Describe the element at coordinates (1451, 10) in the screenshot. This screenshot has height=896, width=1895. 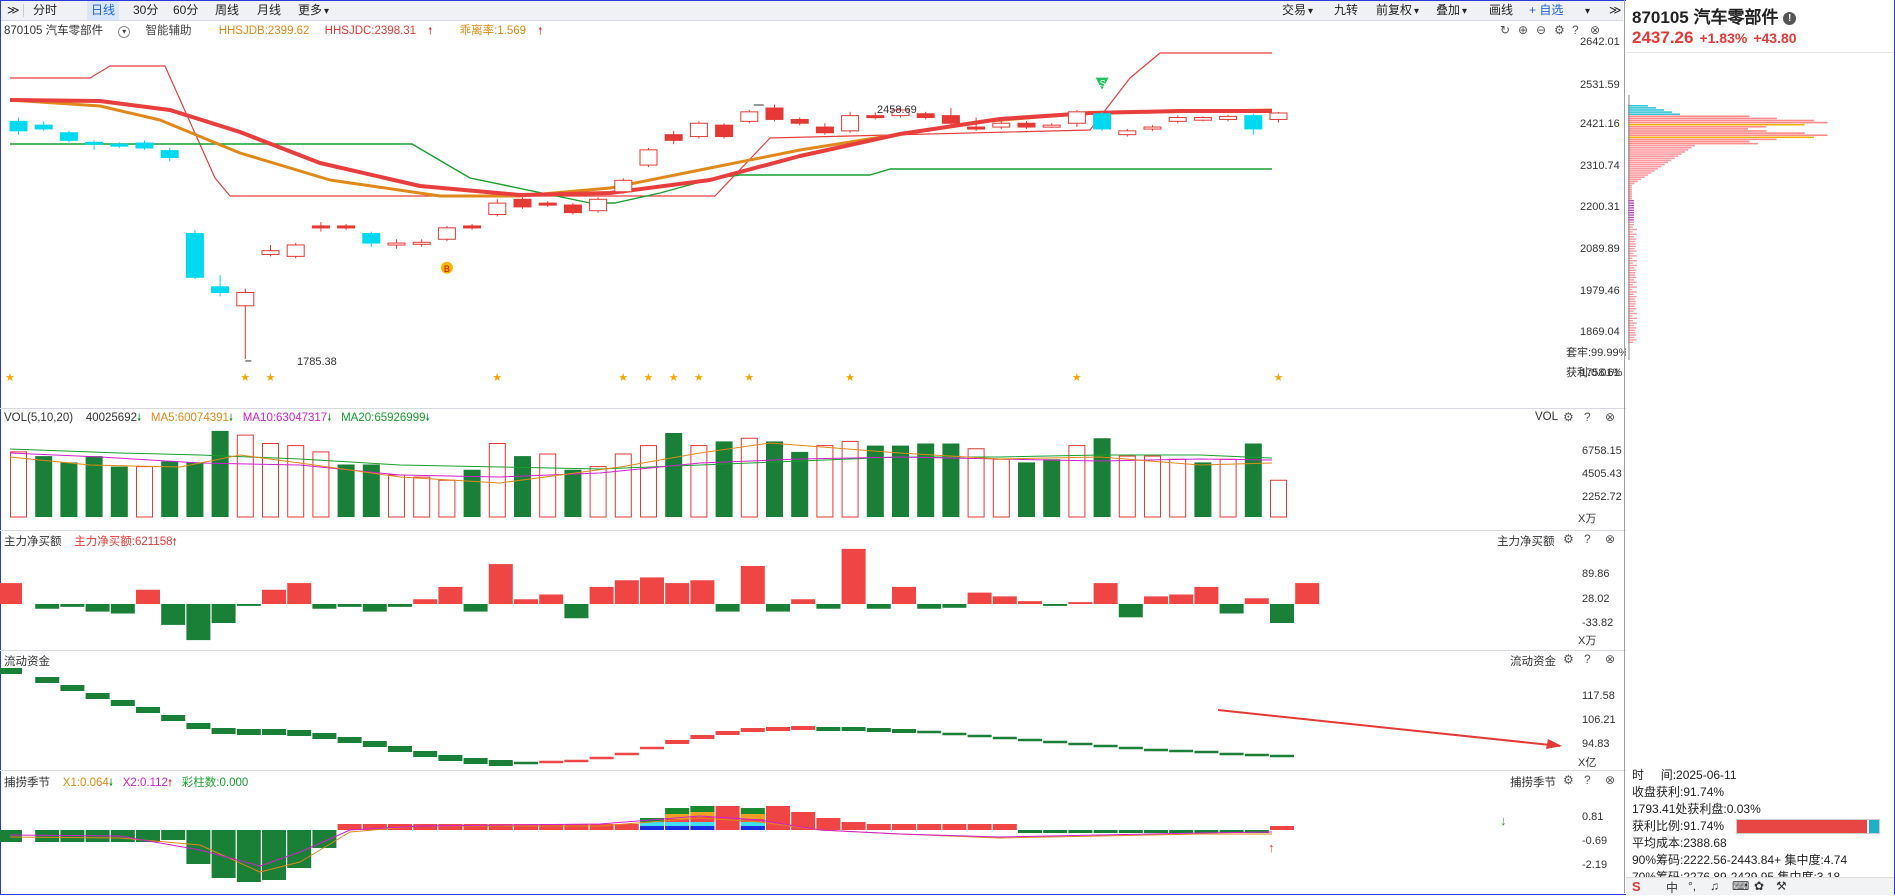
I see `overlay-dropdown: 叠加` at that location.